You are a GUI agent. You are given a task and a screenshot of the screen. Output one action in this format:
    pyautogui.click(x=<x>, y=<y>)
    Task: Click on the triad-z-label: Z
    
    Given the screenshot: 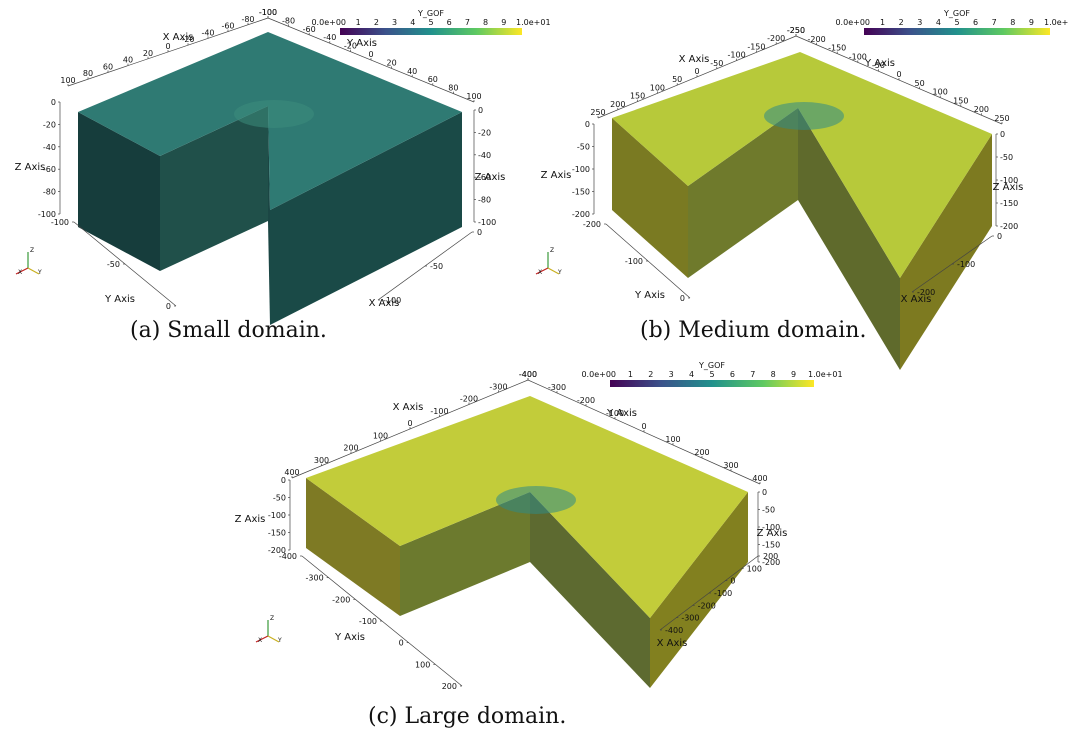 What is the action you would take?
    pyautogui.click(x=272, y=618)
    